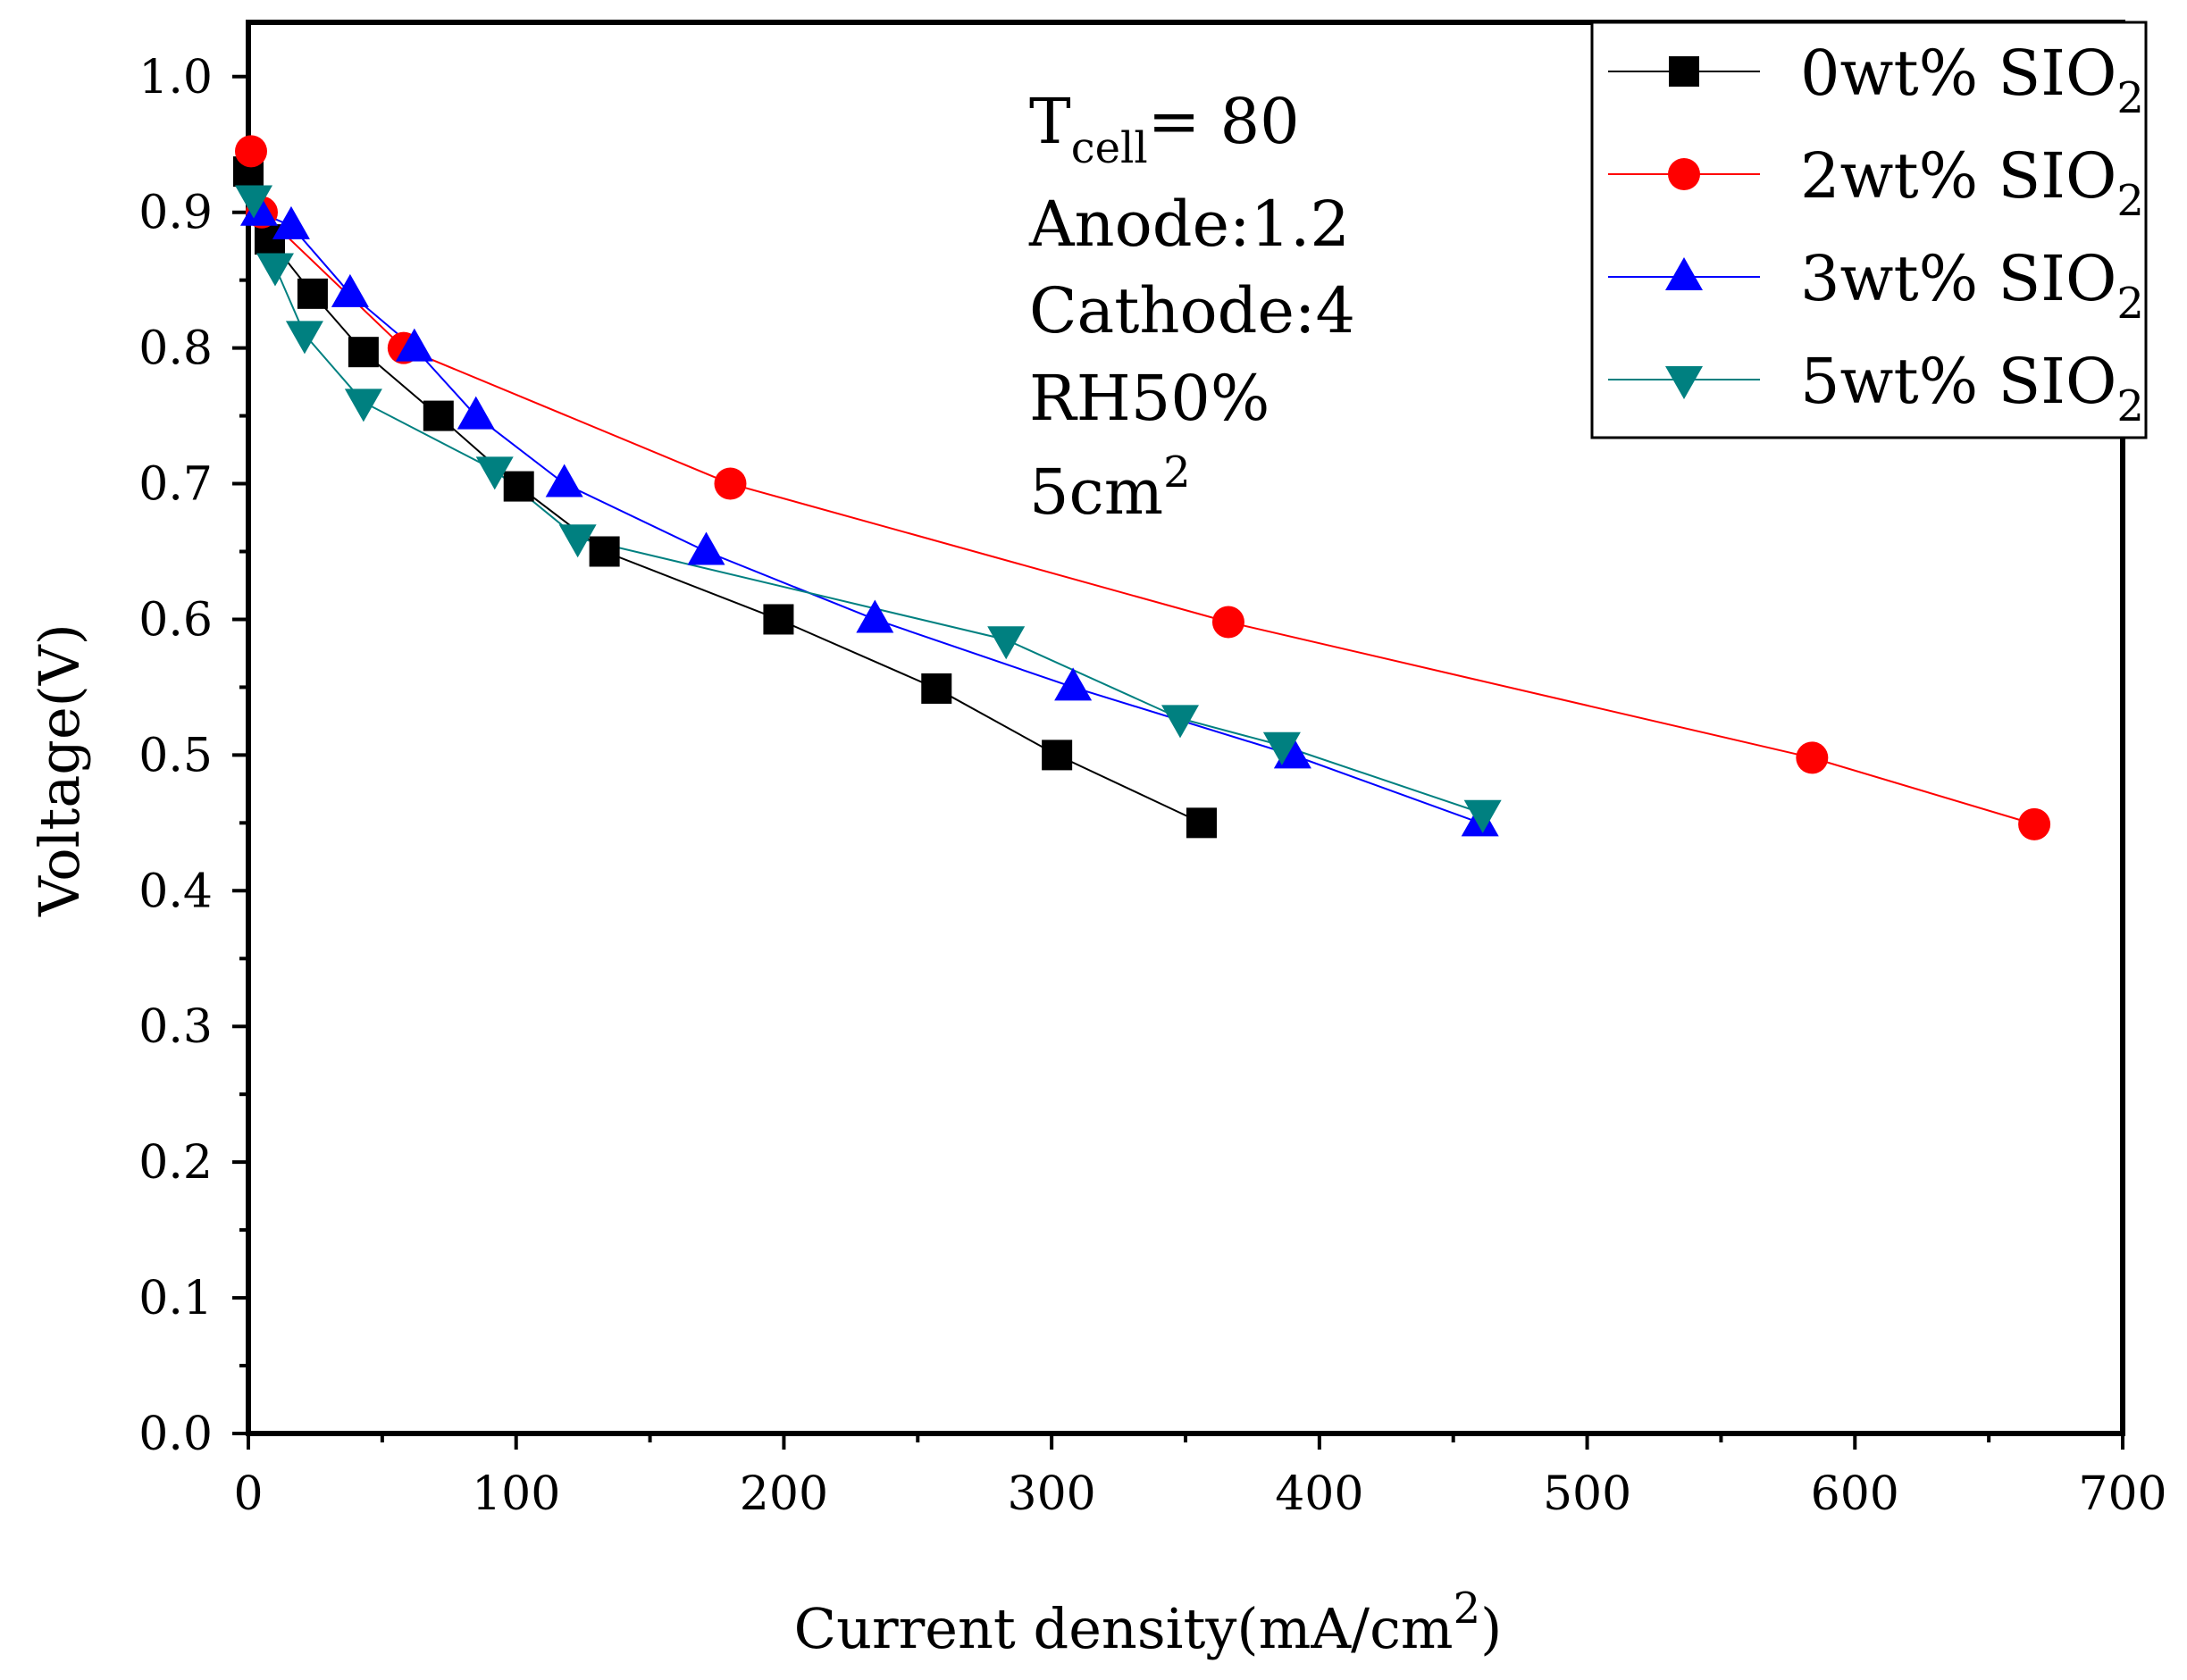 The image size is (2187, 1680). I want to click on x-tick-label: 300, so click(1052, 1494).